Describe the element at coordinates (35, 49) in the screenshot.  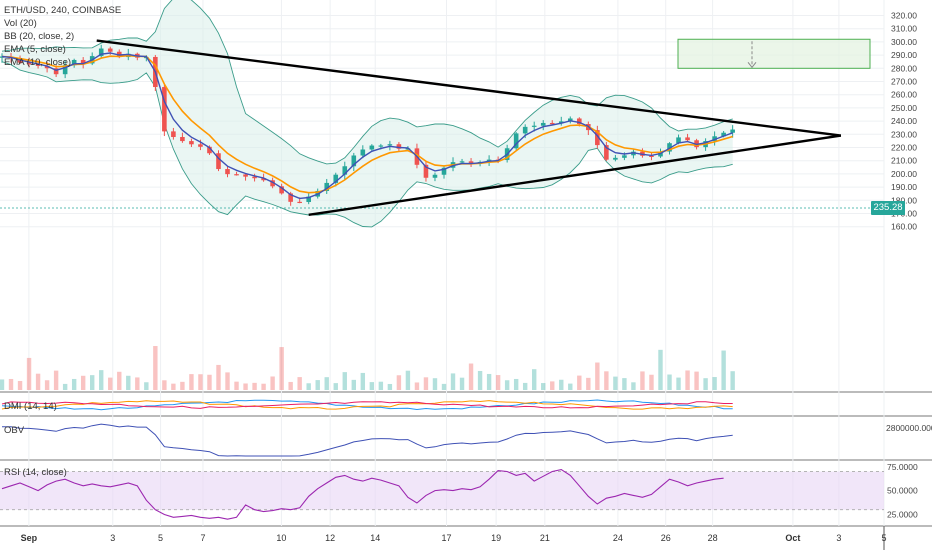
I see `indicator-ema5: EMA (5, close)` at that location.